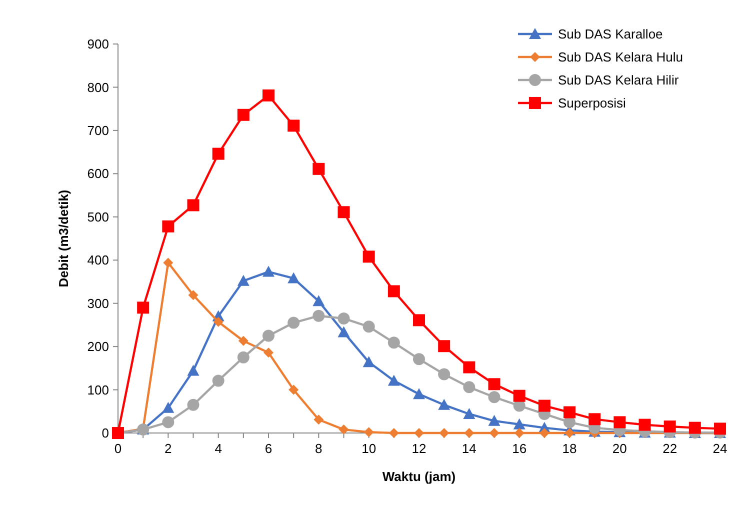 The width and height of the screenshot is (750, 526). I want to click on legend-label: Sub DAS Kelara Hilir, so click(619, 80).